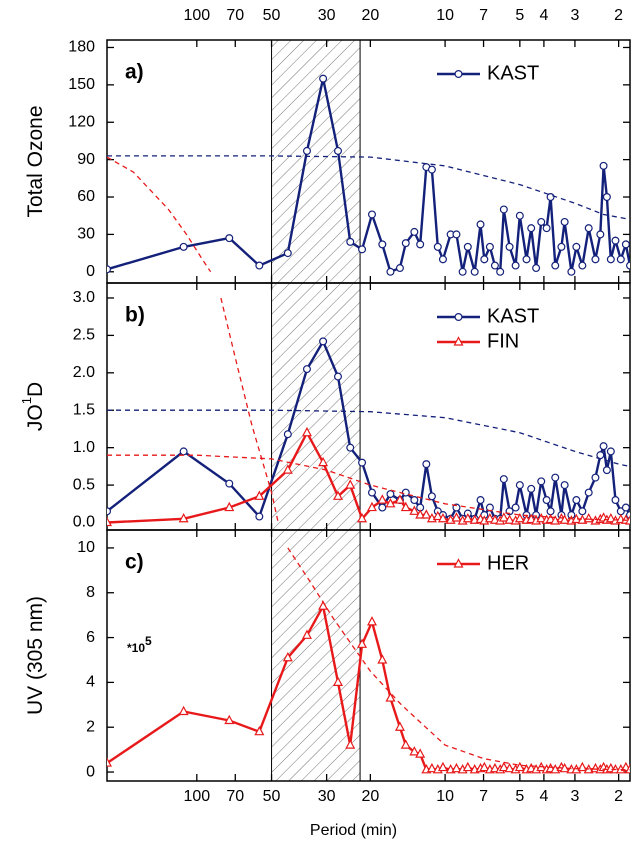 The height and width of the screenshot is (843, 632). Describe the element at coordinates (618, 796) in the screenshot. I see `x-tick-label: 2` at that location.